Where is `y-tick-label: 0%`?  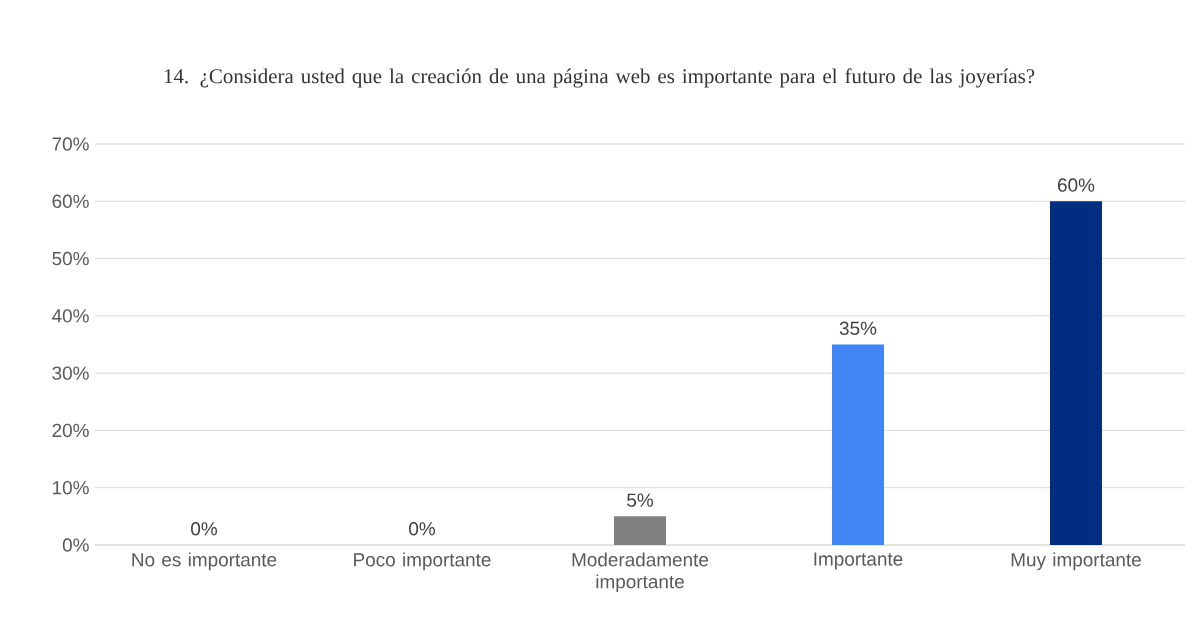
y-tick-label: 0% is located at coordinates (75, 545).